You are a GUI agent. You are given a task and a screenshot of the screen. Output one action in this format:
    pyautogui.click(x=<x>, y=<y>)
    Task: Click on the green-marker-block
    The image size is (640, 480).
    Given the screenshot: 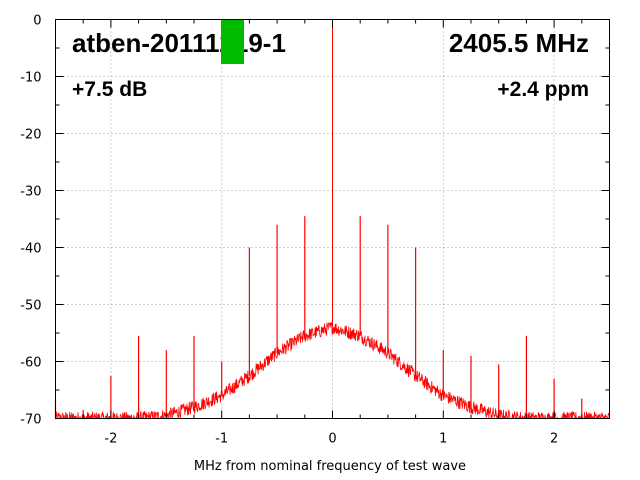 What is the action you would take?
    pyautogui.click(x=232, y=42)
    